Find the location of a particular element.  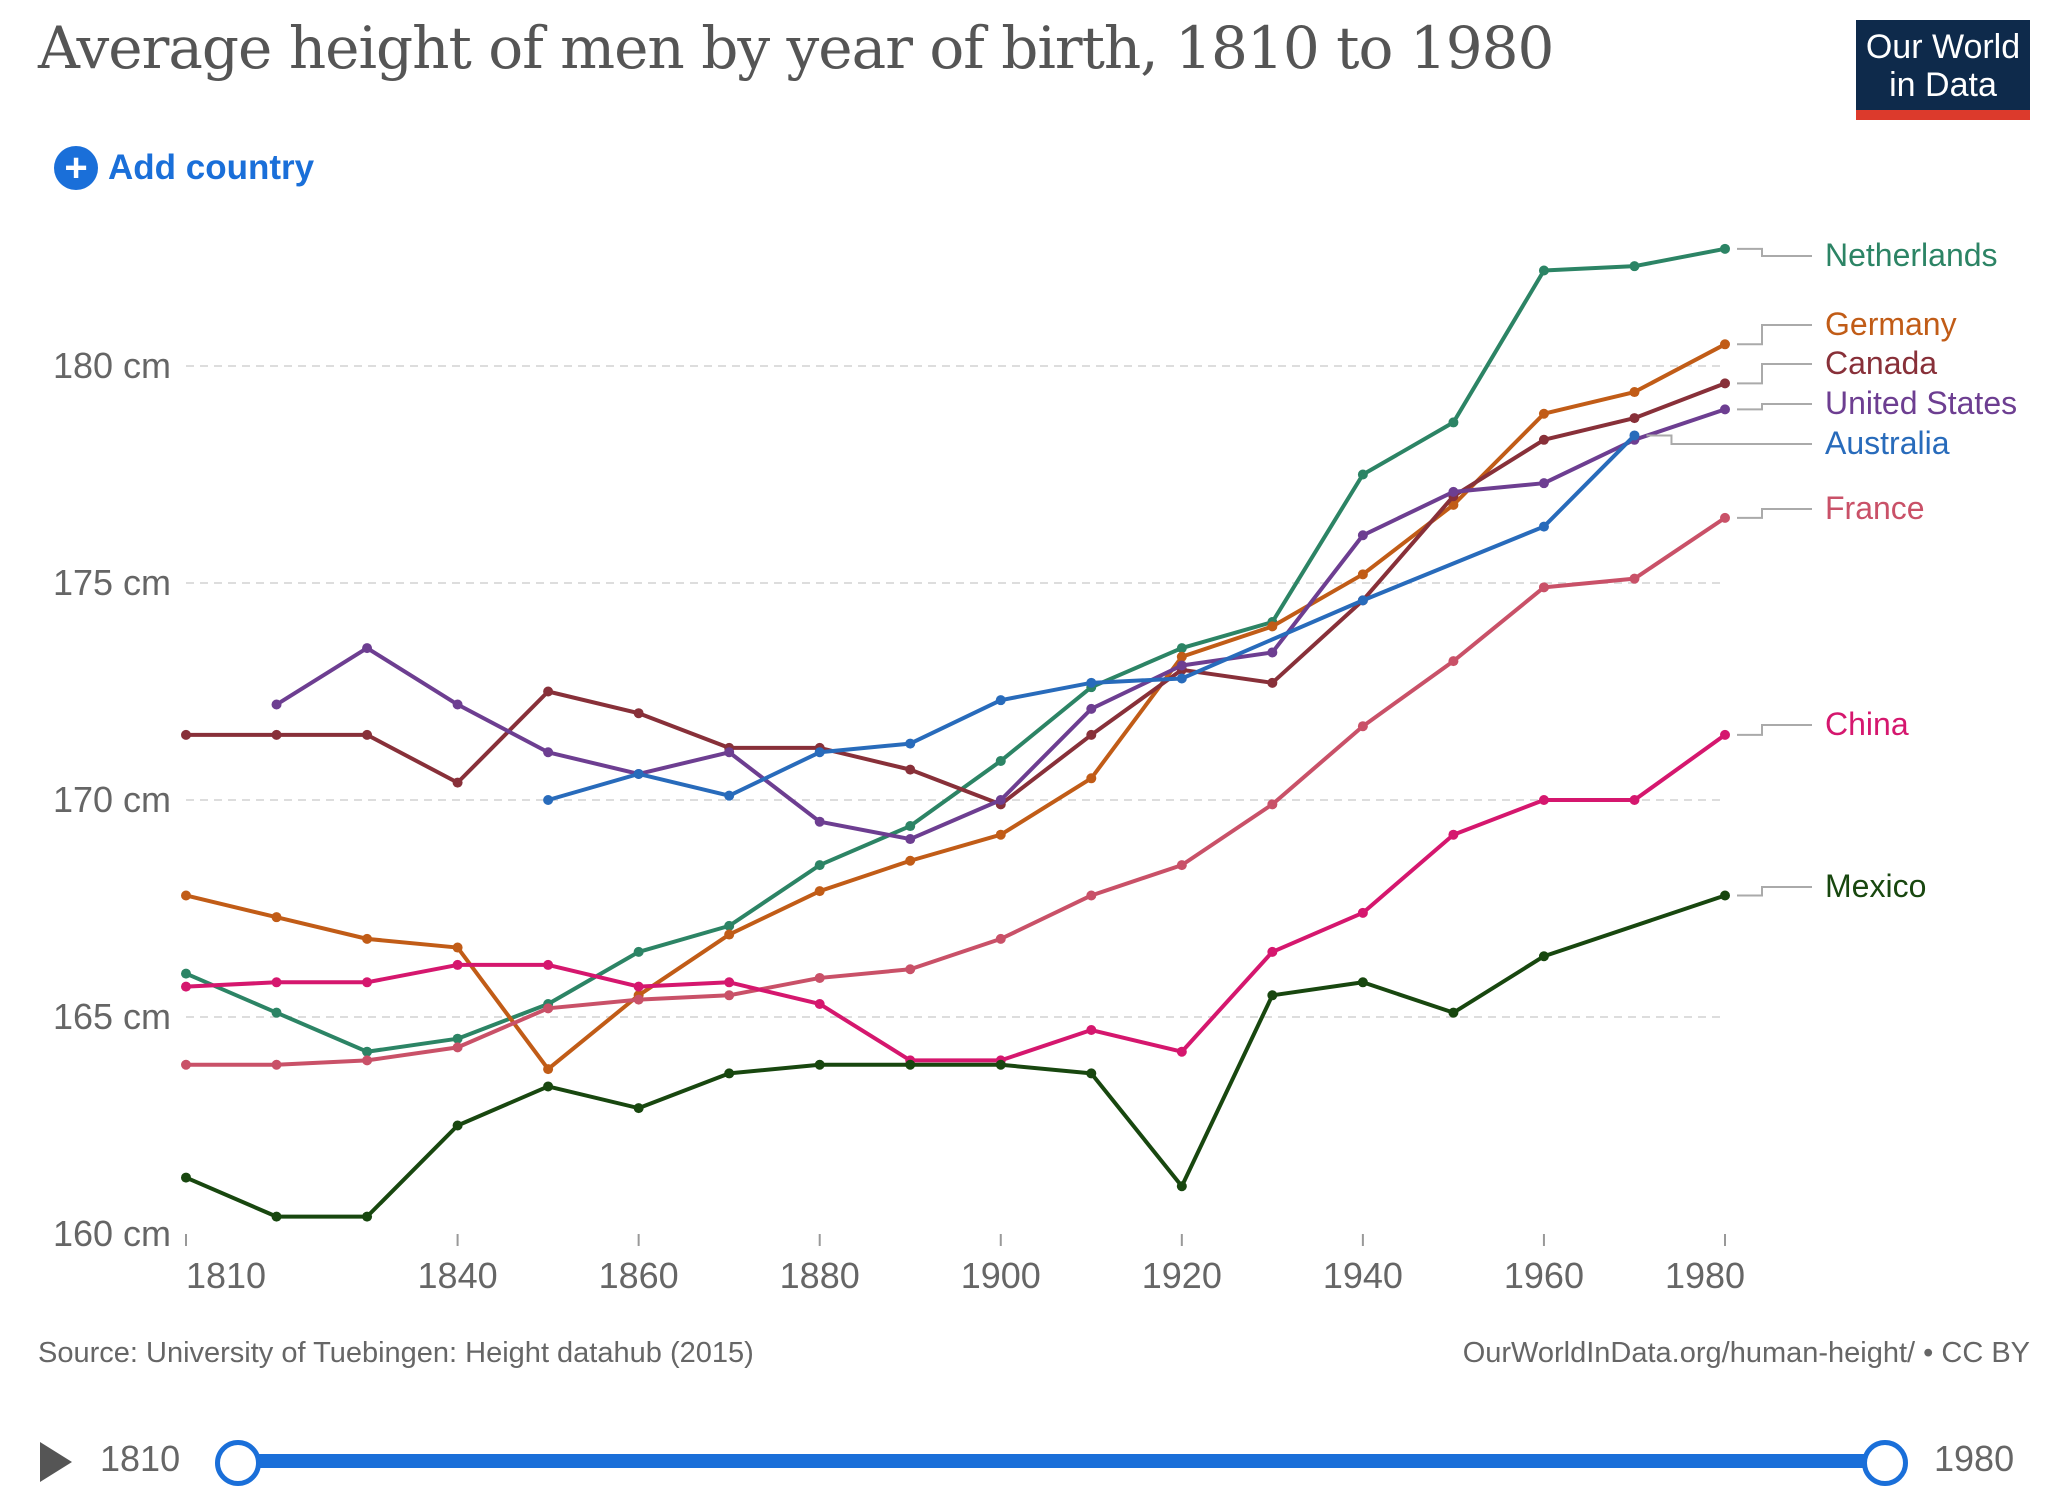

timeline-end-label: 1980 is located at coordinates (1974, 1458).